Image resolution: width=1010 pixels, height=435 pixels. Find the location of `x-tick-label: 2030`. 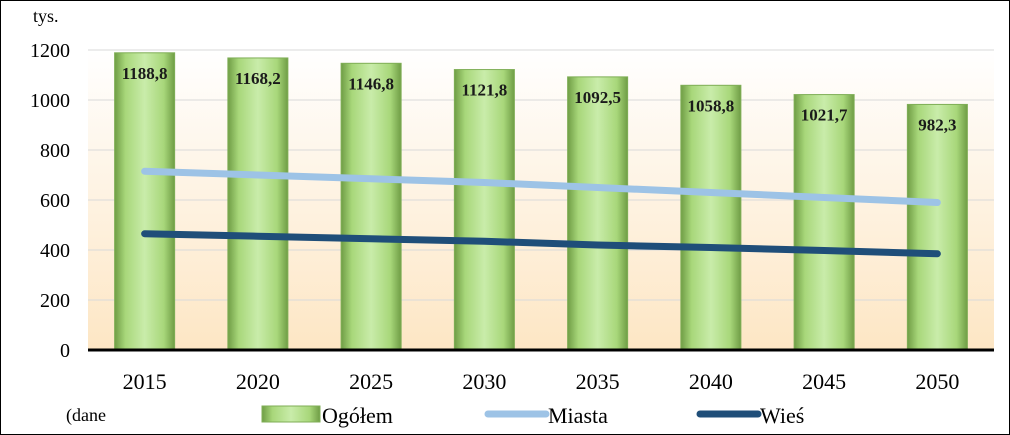

x-tick-label: 2030 is located at coordinates (484, 381).